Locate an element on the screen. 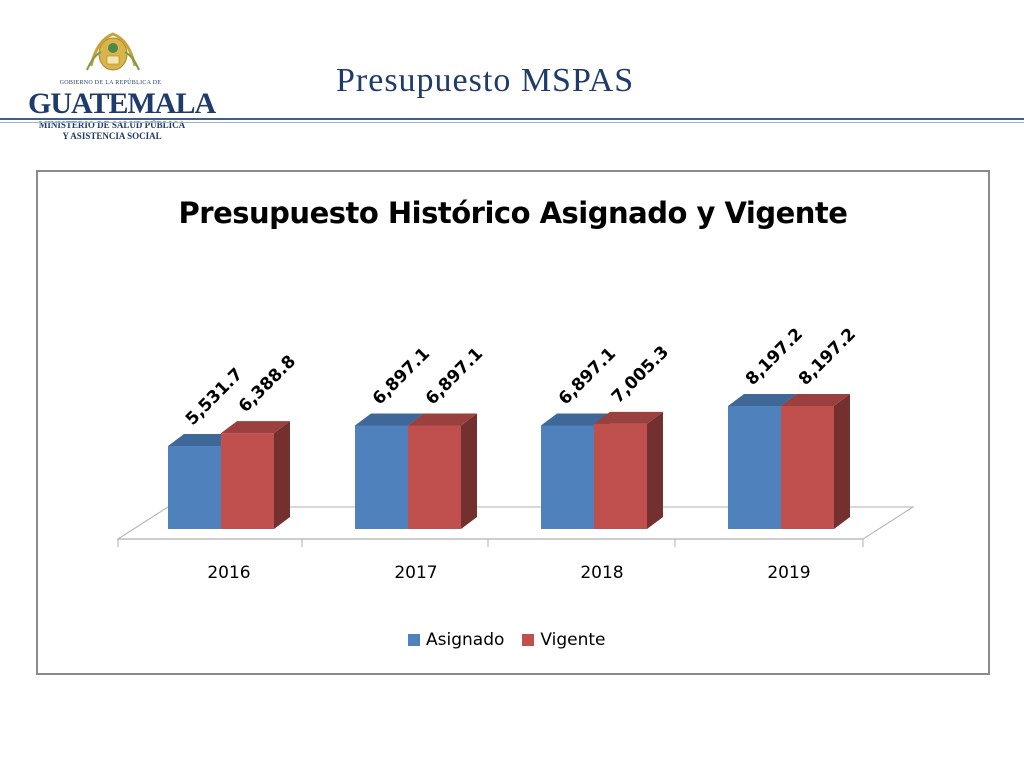 This screenshot has width=1024, height=768. page-title: Presupuesto MSPAS is located at coordinates (485, 80).